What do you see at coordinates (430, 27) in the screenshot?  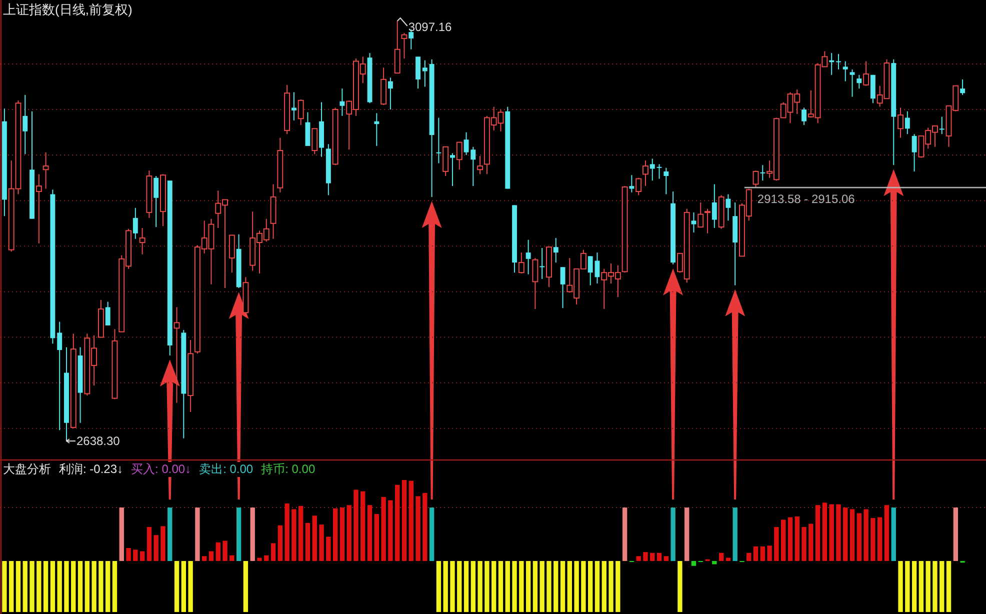 I see `annotation: 3097.16` at bounding box center [430, 27].